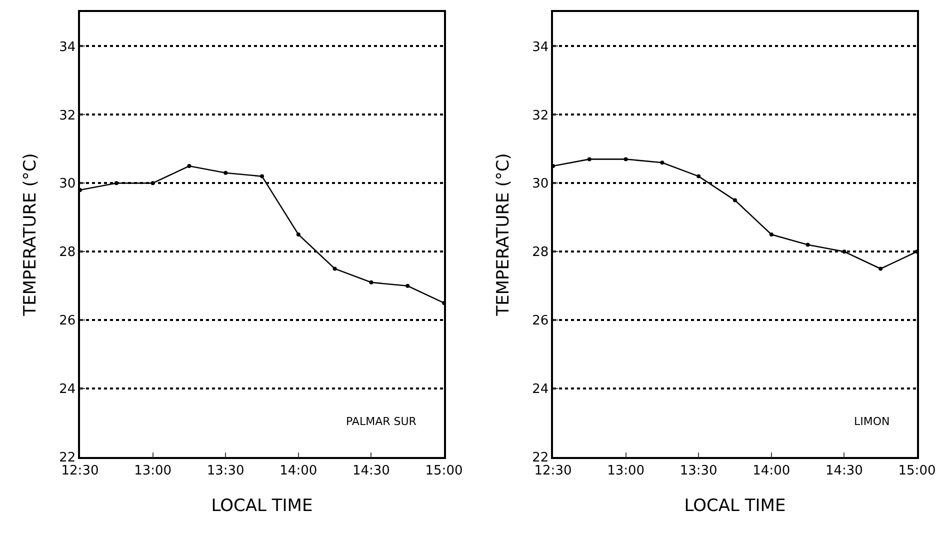 This screenshot has width=946, height=552. Describe the element at coordinates (872, 421) in the screenshot. I see `annotation: LIMON` at that location.